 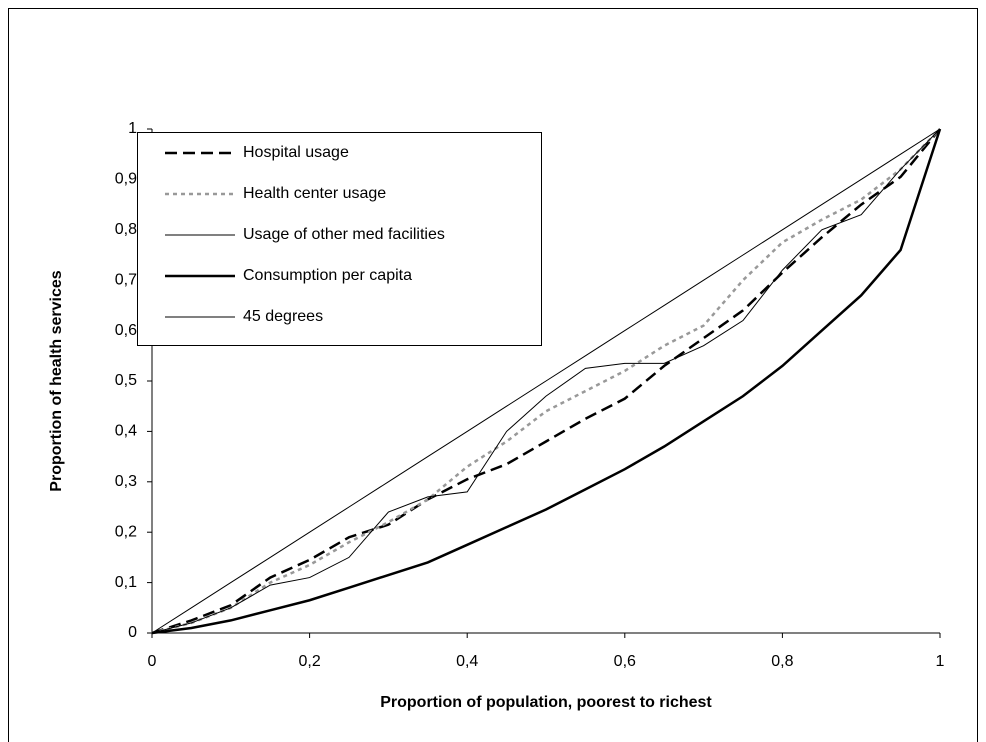 What do you see at coordinates (56, 380) in the screenshot?
I see `y-axis-title: Proportion of health services` at bounding box center [56, 380].